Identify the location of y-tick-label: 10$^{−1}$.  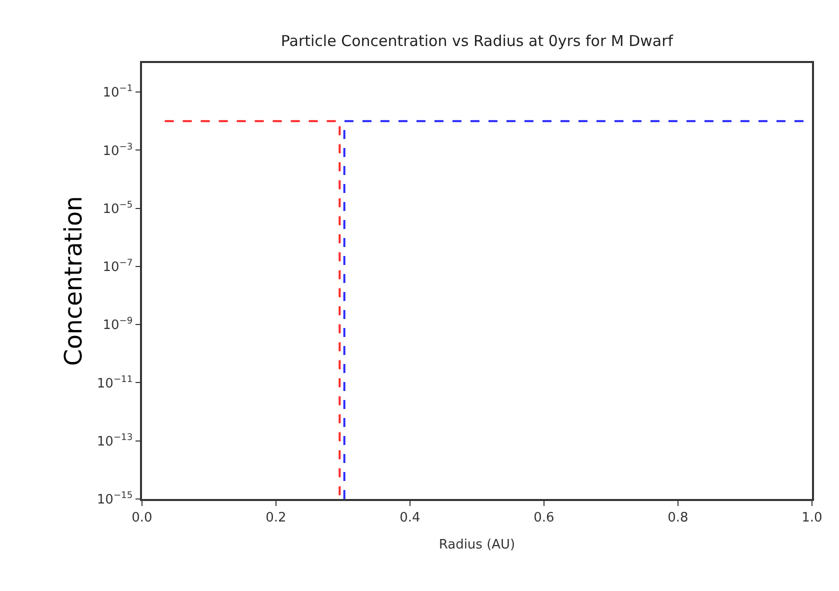
(117, 92).